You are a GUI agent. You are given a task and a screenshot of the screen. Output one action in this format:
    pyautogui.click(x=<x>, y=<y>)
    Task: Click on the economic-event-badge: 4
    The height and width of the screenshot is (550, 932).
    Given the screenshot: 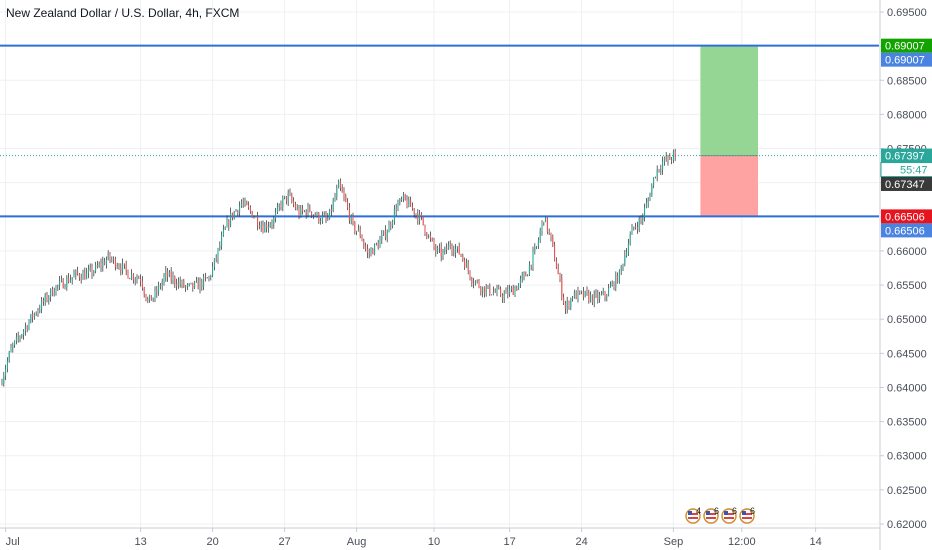 What is the action you would take?
    pyautogui.click(x=693, y=515)
    